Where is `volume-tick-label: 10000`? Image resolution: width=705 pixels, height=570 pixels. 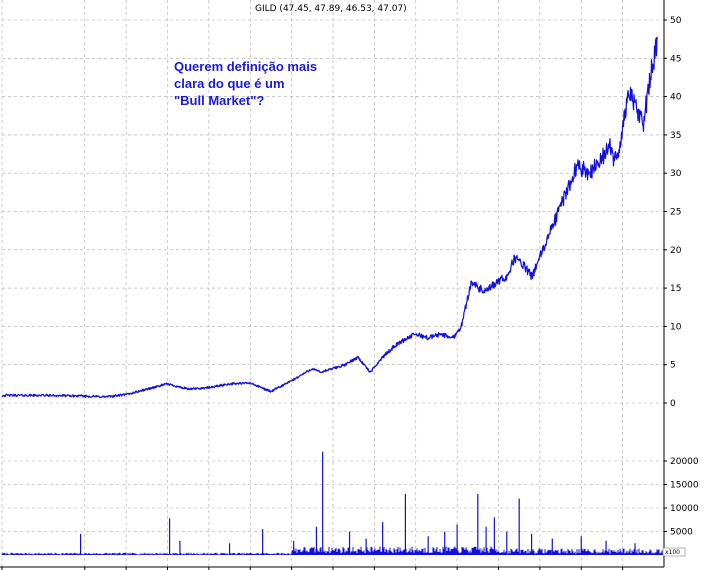 volume-tick-label: 10000 is located at coordinates (684, 509).